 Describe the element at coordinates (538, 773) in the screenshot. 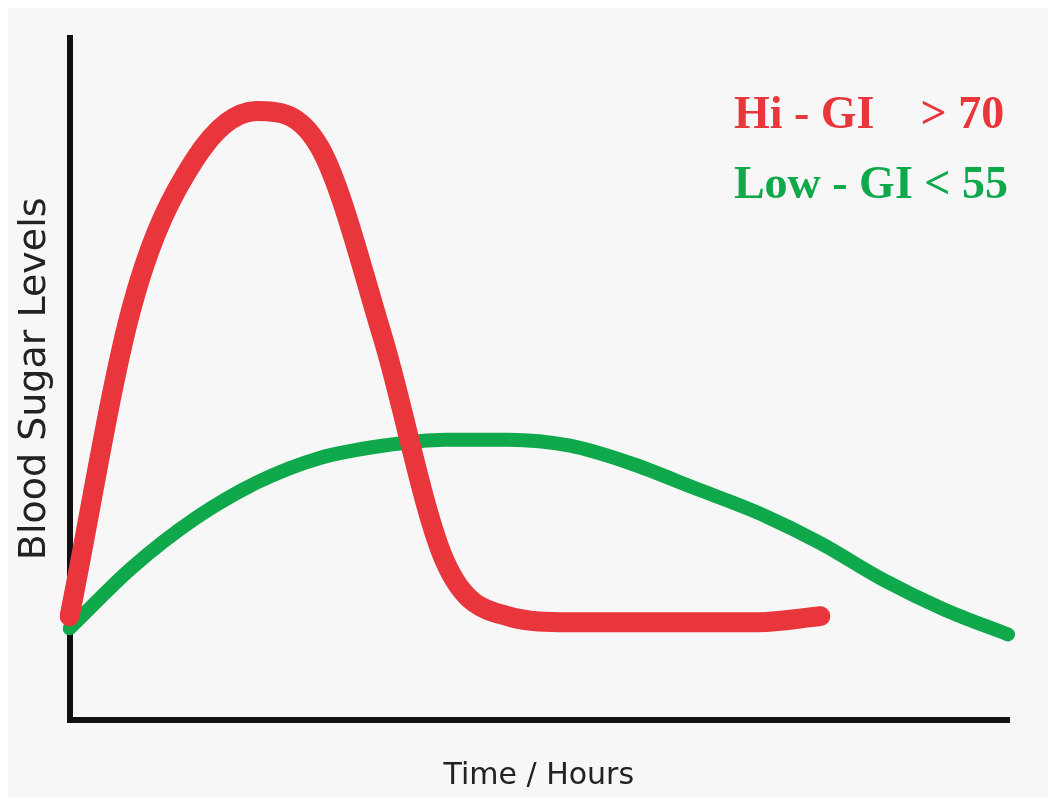

I see `x-axis-title: Time / Hours` at that location.